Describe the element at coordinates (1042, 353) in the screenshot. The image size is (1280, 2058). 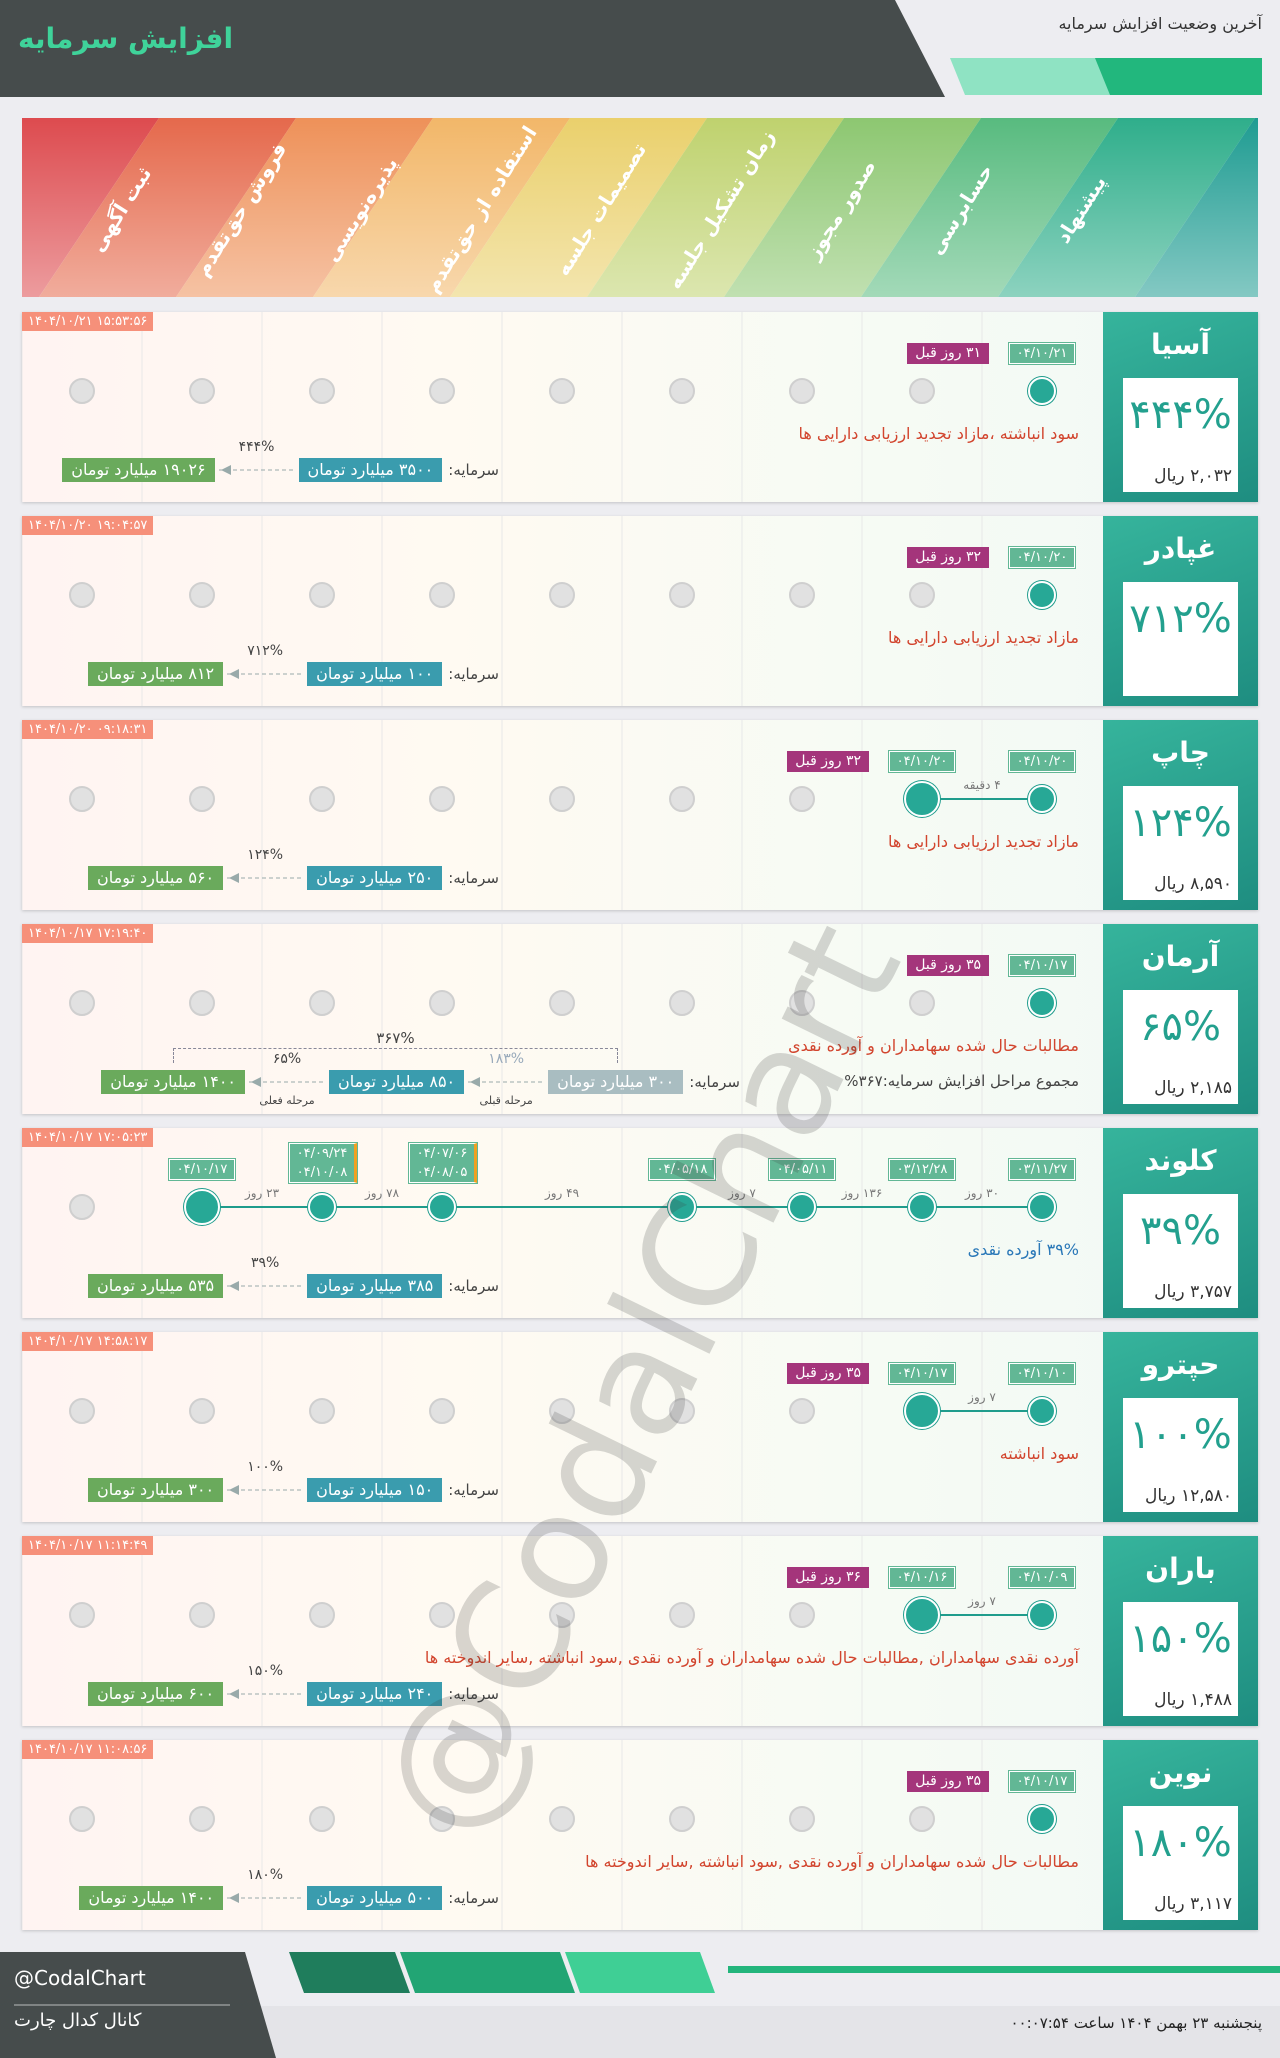
I see `date: ۰۴/۱۰/۲۱` at that location.